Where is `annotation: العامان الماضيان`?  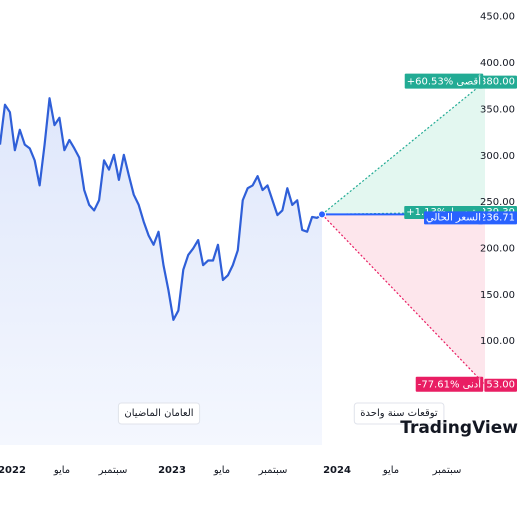
annotation: العامان الماضيان is located at coordinates (158, 413).